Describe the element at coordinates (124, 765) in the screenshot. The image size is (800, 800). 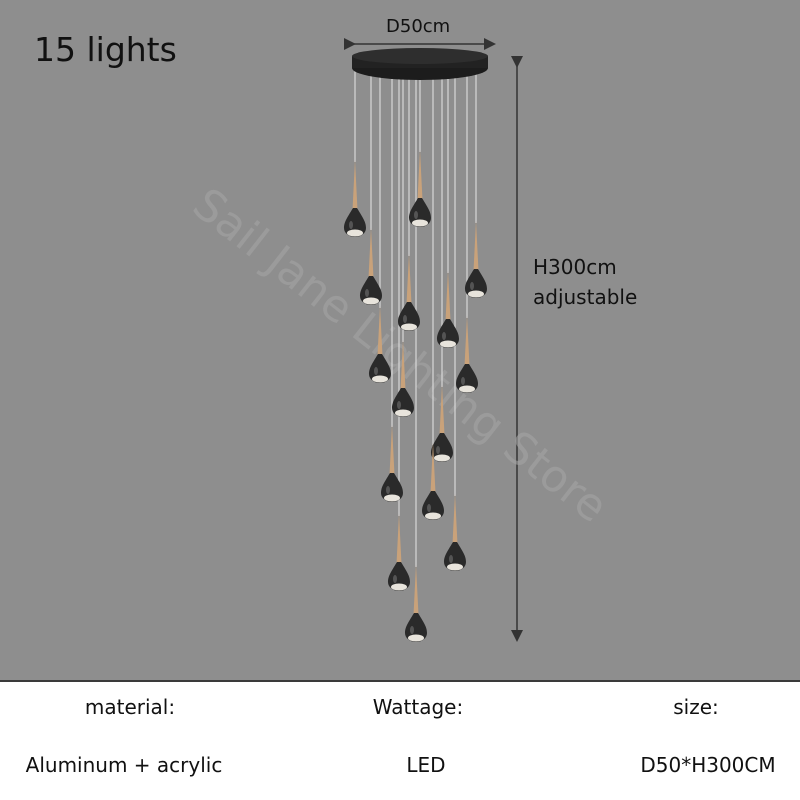
I see `material-value: Aluminum + acrylic` at that location.